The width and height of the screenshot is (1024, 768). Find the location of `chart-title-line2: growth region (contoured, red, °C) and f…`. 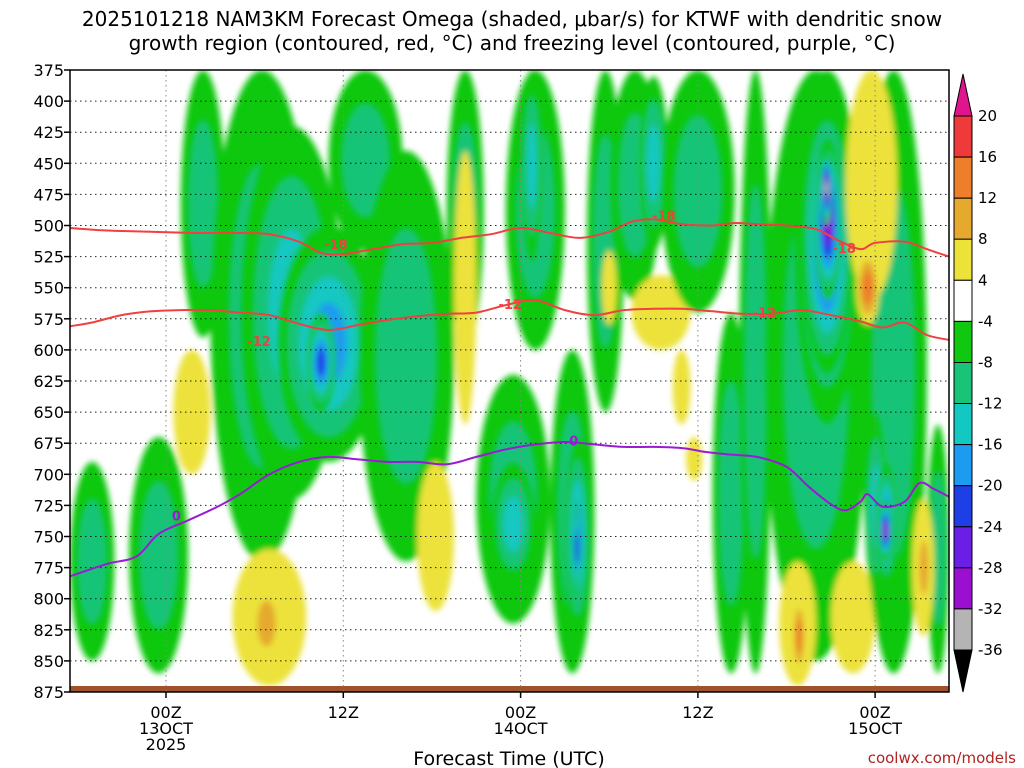

chart-title-line2: growth region (contoured, red, °C) and f… is located at coordinates (512, 43).